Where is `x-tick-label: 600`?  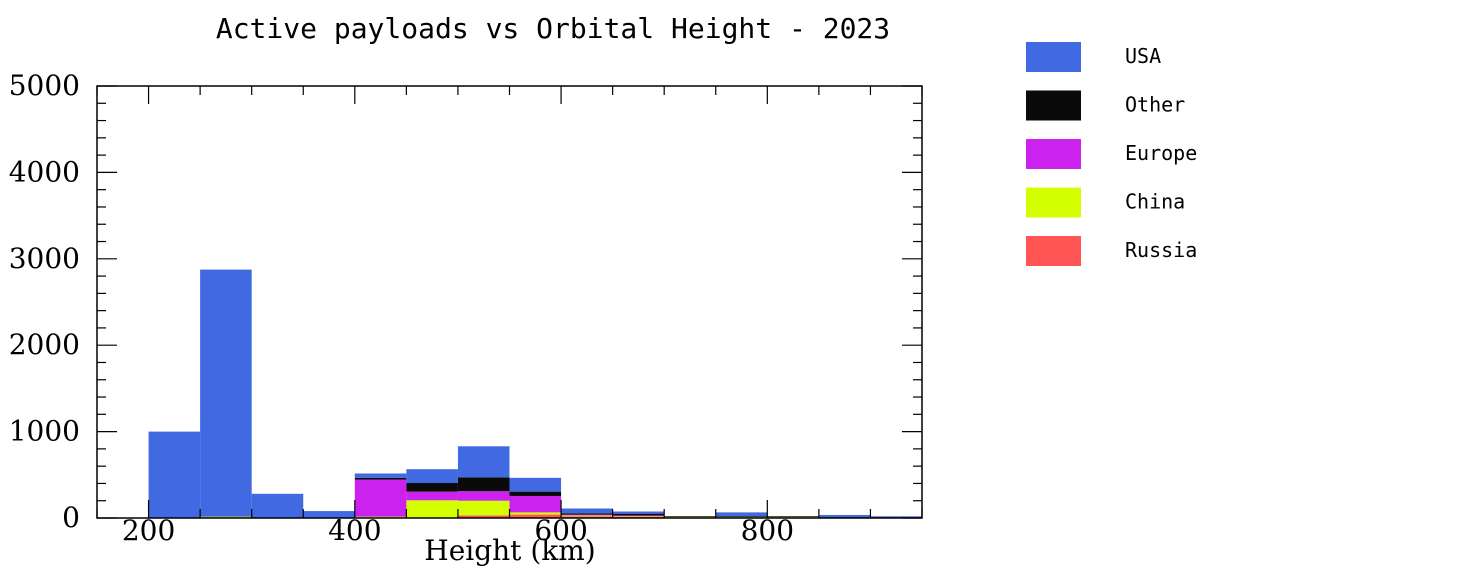
x-tick-label: 600 is located at coordinates (560, 530).